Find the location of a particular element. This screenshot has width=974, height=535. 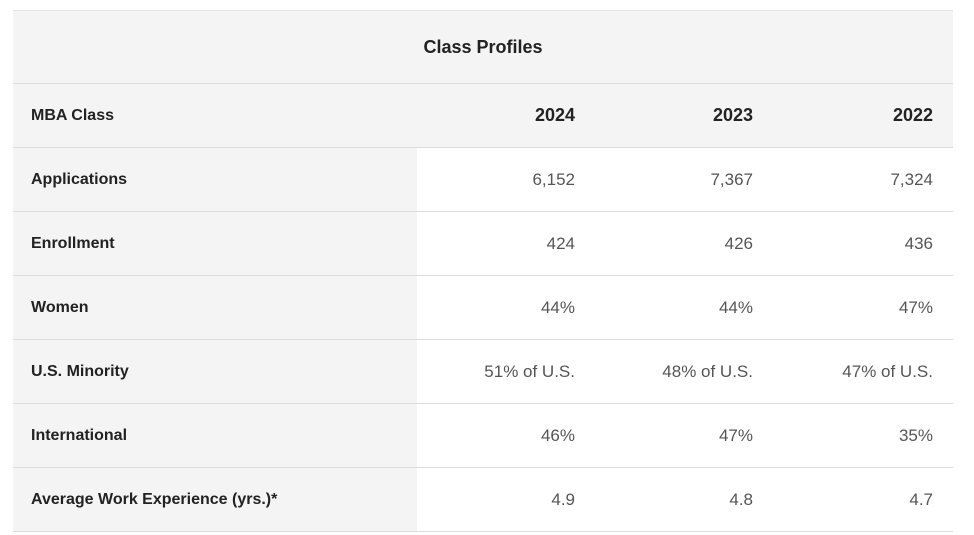

cell-value: 48% of U.S. is located at coordinates (684, 371).